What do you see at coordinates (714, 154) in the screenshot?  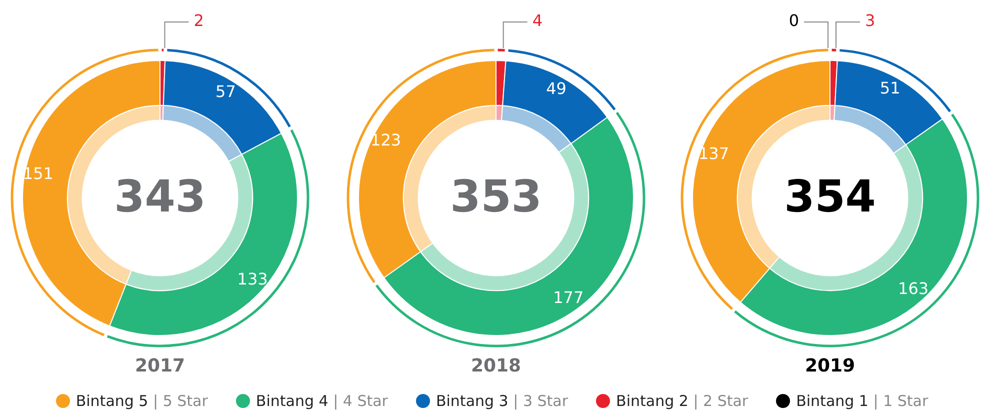 I see `data-label: 137` at bounding box center [714, 154].